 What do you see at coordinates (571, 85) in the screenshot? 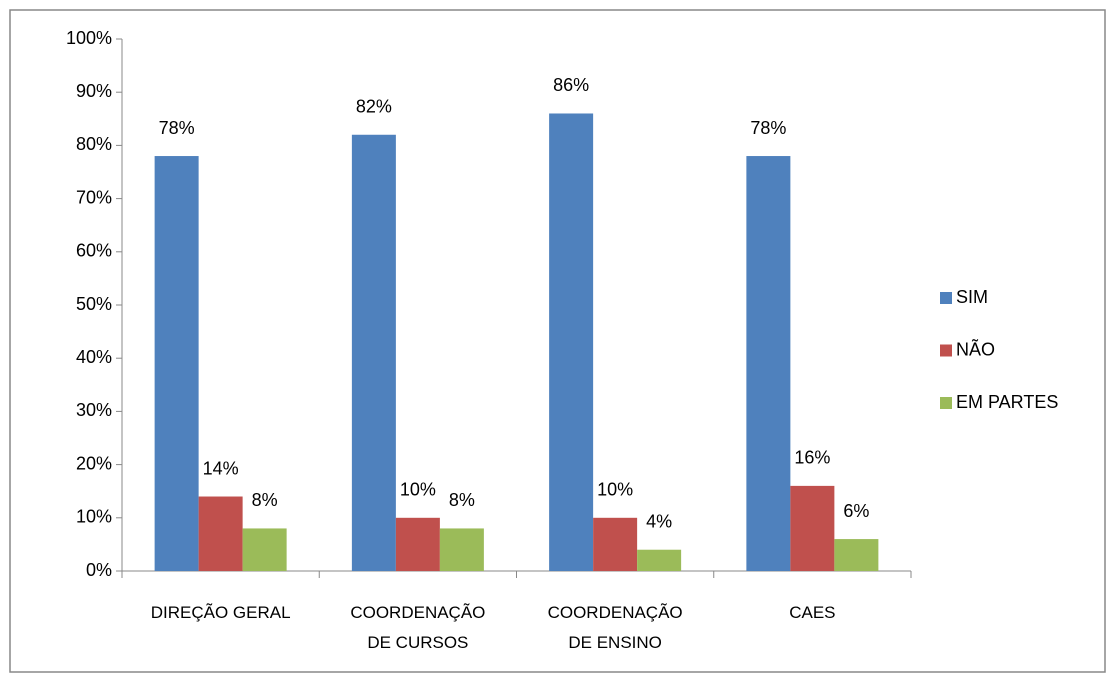
I see `data-label: 86%` at bounding box center [571, 85].